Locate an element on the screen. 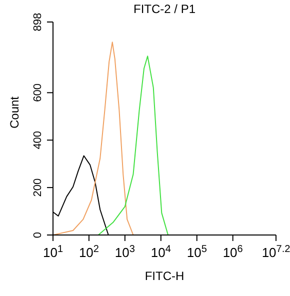  y-axis-title: Count is located at coordinates (14, 112).